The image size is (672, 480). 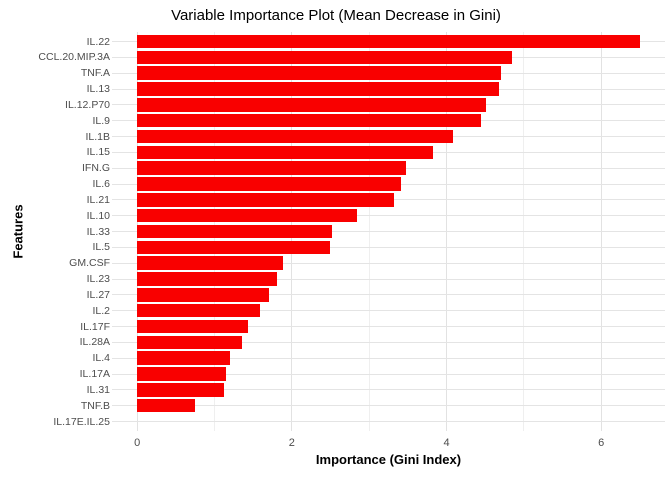 I want to click on y-tick-label: IL.28A, so click(x=94, y=342).